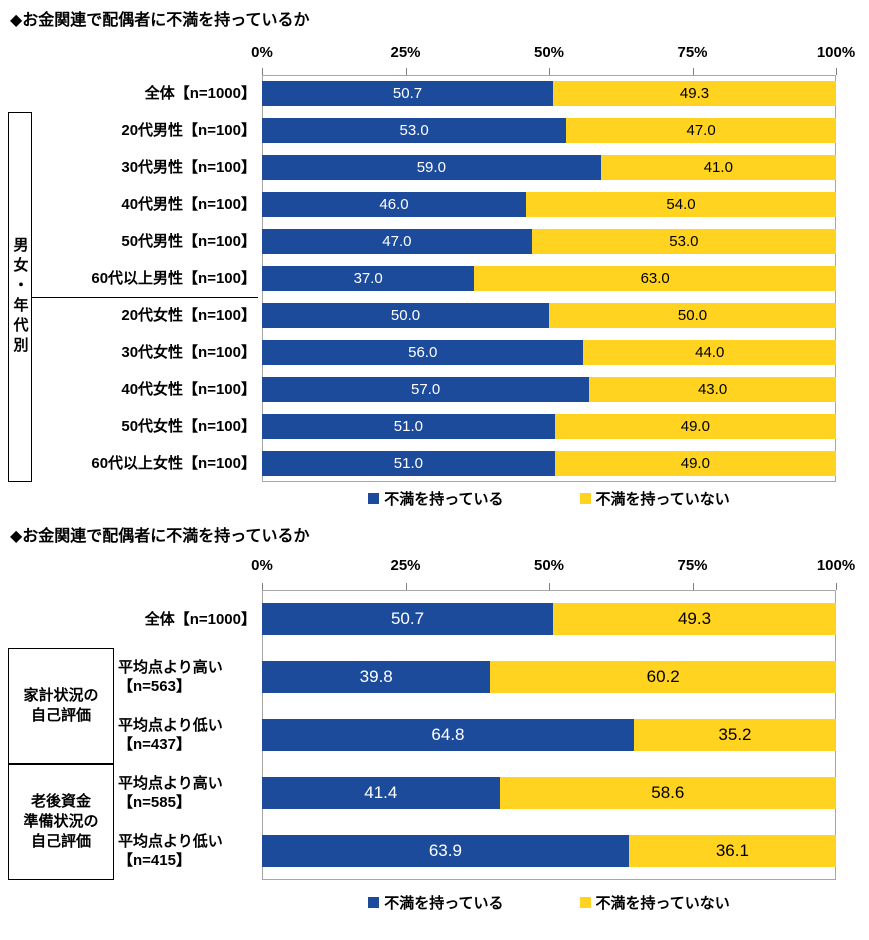 Image resolution: width=869 pixels, height=940 pixels. I want to click on row-label-line: 50代男性【n=100】, so click(188, 241).